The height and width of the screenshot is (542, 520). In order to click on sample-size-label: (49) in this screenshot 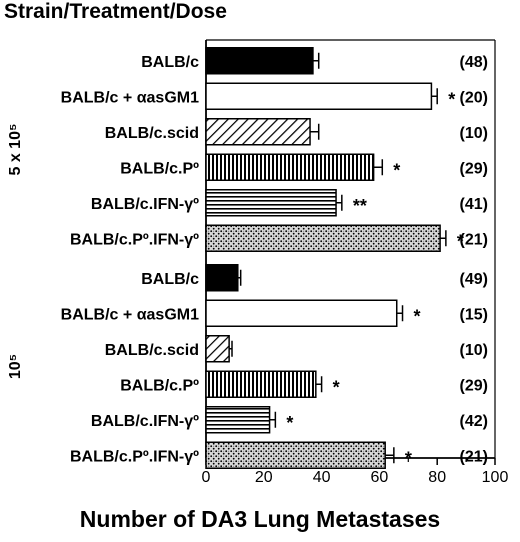, I will do `click(474, 279)`.